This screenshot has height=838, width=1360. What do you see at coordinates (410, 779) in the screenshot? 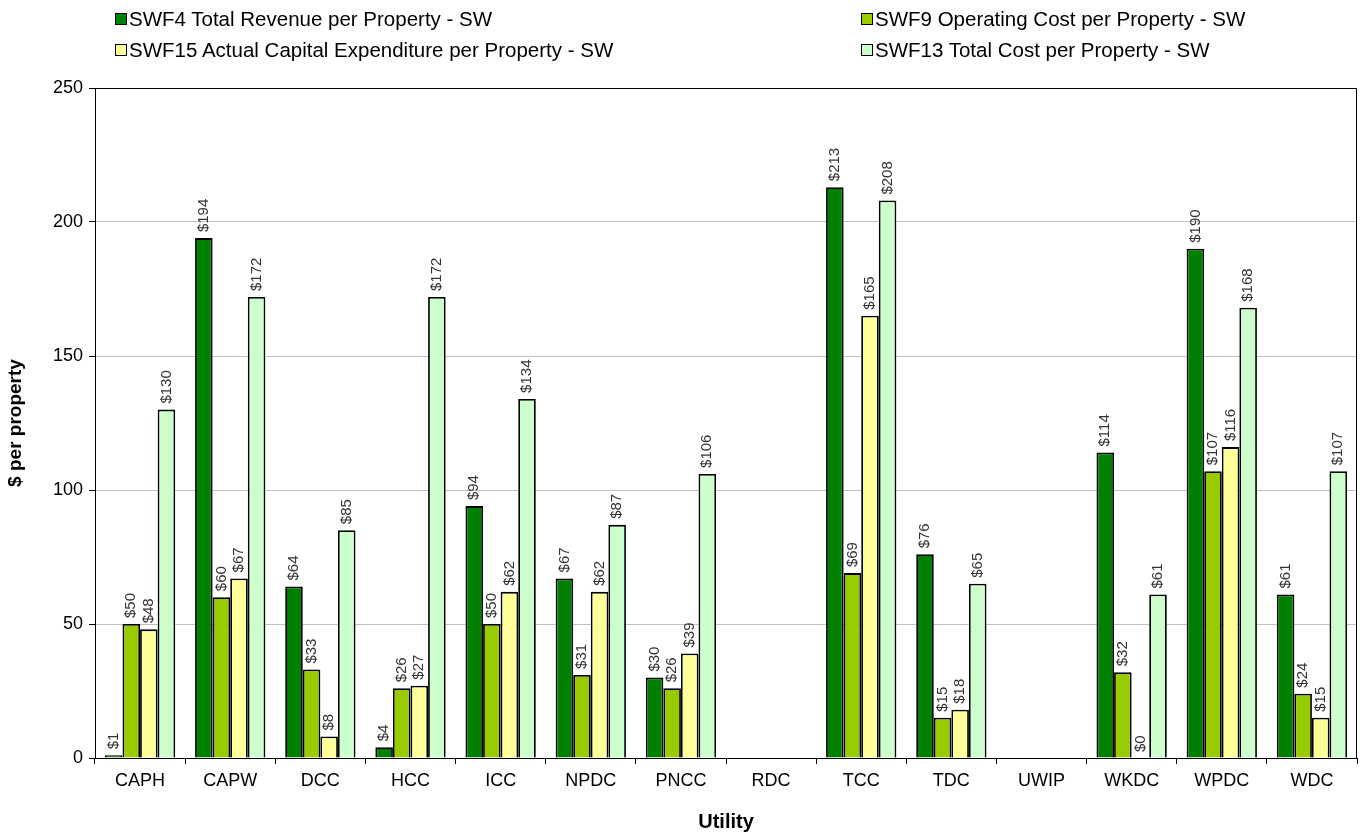
I see `x-tick-label: HCC` at bounding box center [410, 779].